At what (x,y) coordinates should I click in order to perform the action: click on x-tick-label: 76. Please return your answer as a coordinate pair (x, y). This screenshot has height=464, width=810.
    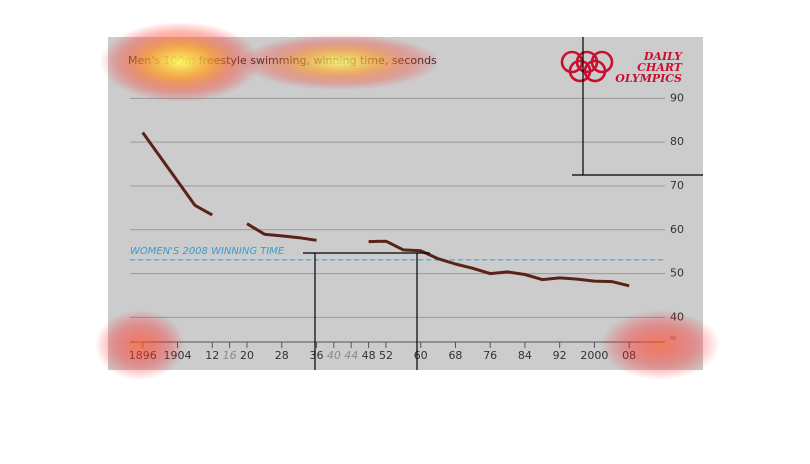
    Looking at the image, I should click on (490, 355).